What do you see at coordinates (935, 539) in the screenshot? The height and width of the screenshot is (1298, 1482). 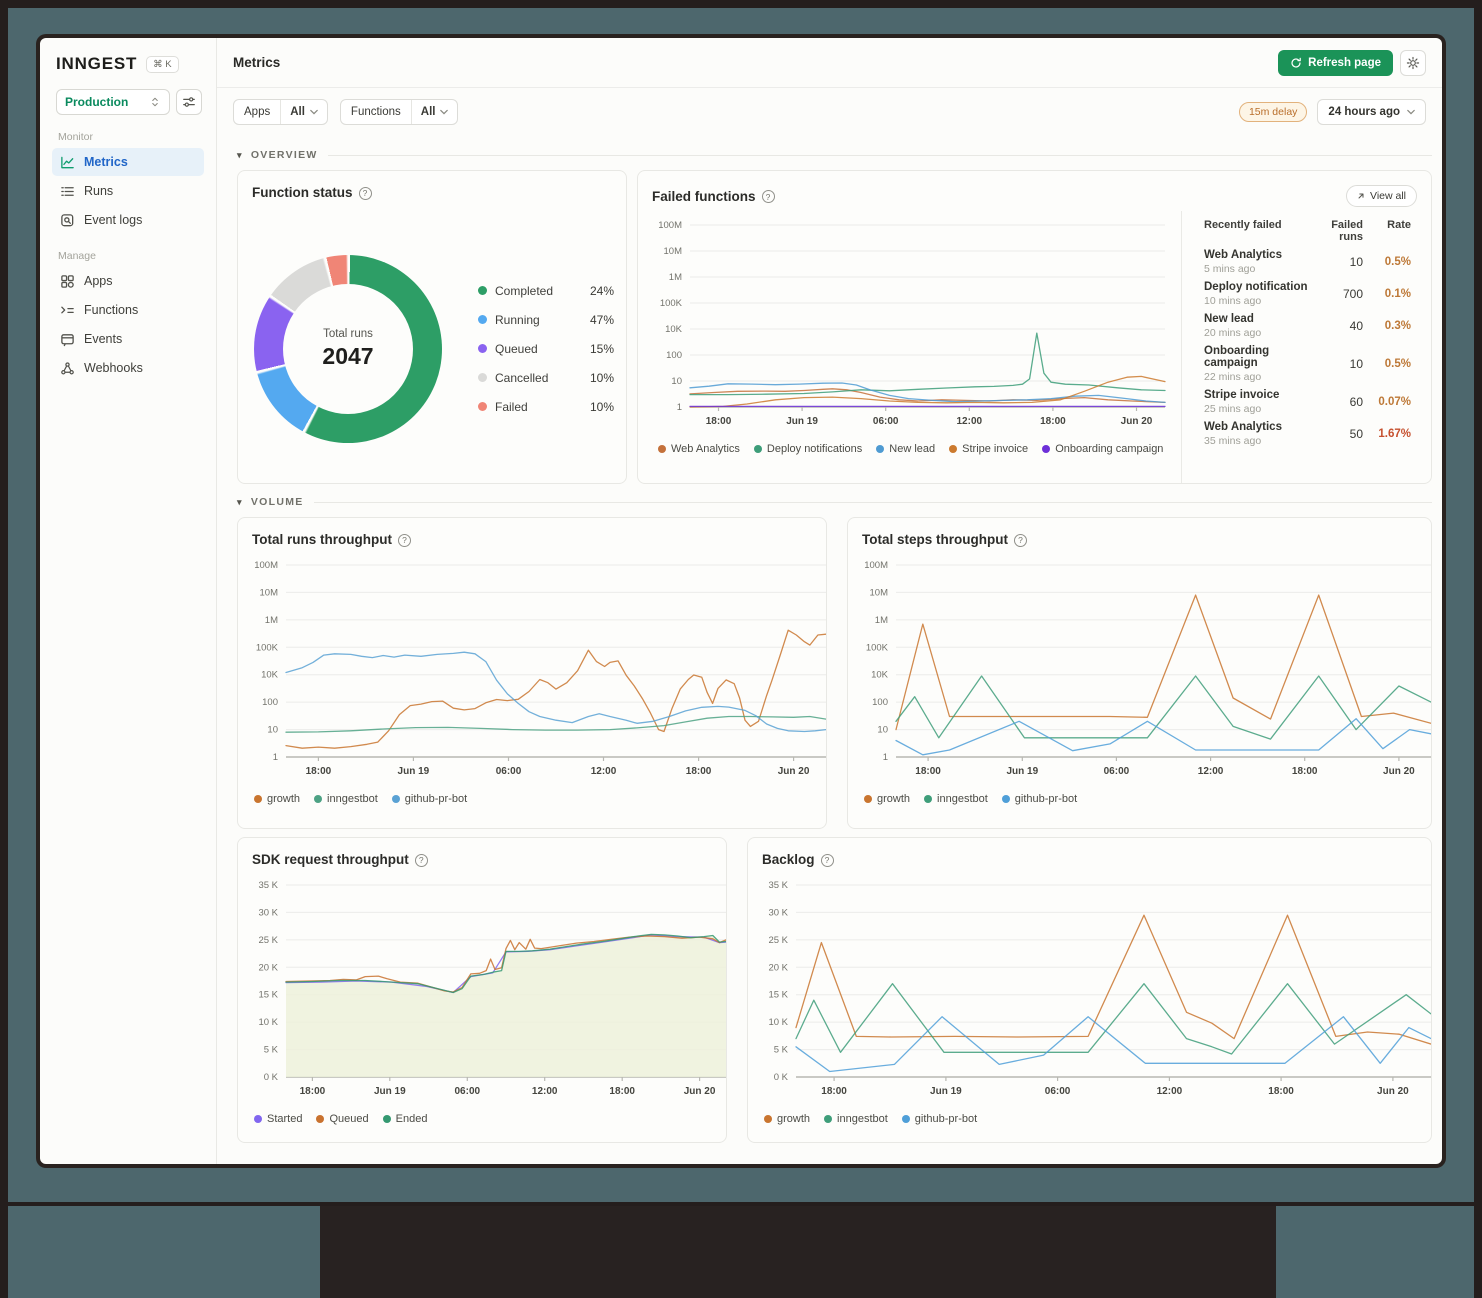 I see `card-title: Total steps throughput` at bounding box center [935, 539].